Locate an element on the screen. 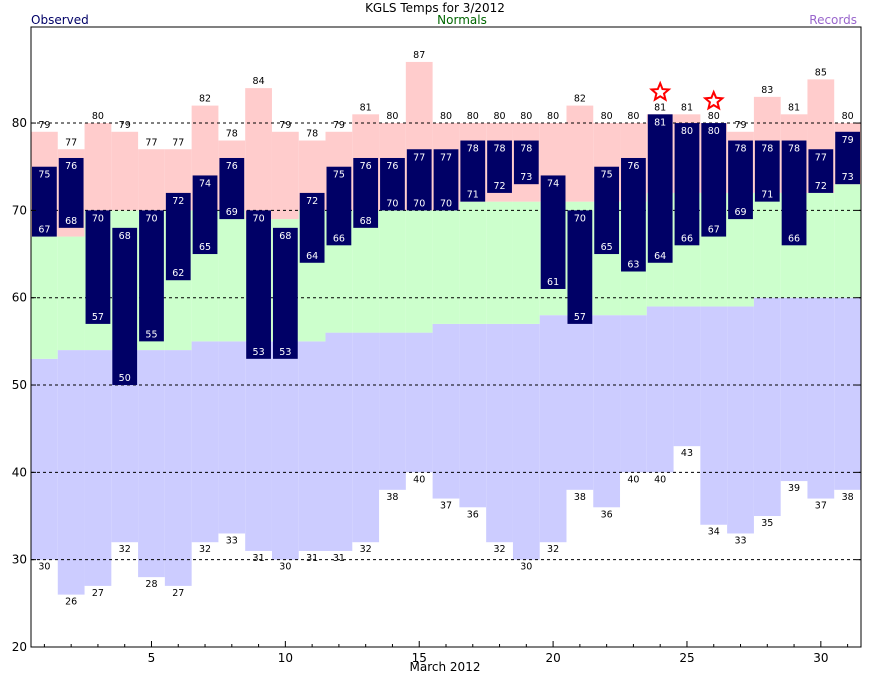 The height and width of the screenshot is (676, 870). record-low-label: 35 is located at coordinates (767, 523).